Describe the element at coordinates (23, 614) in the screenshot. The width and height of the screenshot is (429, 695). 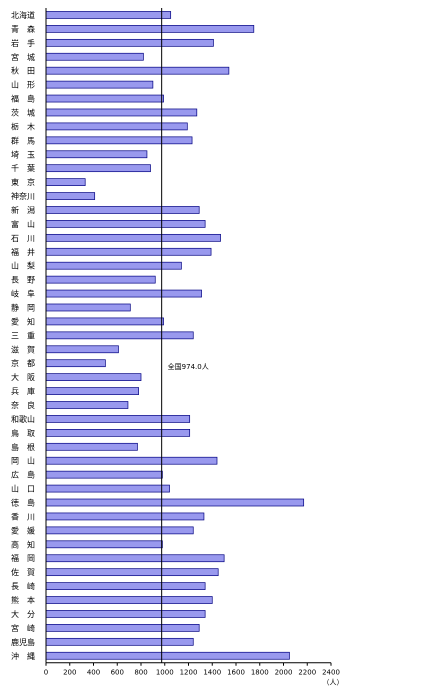
I see `category-label: 大 分` at that location.